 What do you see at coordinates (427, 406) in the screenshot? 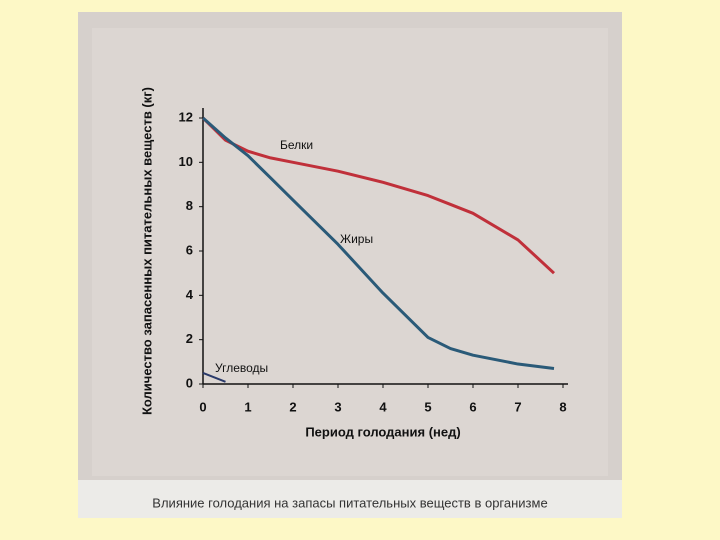
I see `x-tick-label: 5` at bounding box center [427, 406].